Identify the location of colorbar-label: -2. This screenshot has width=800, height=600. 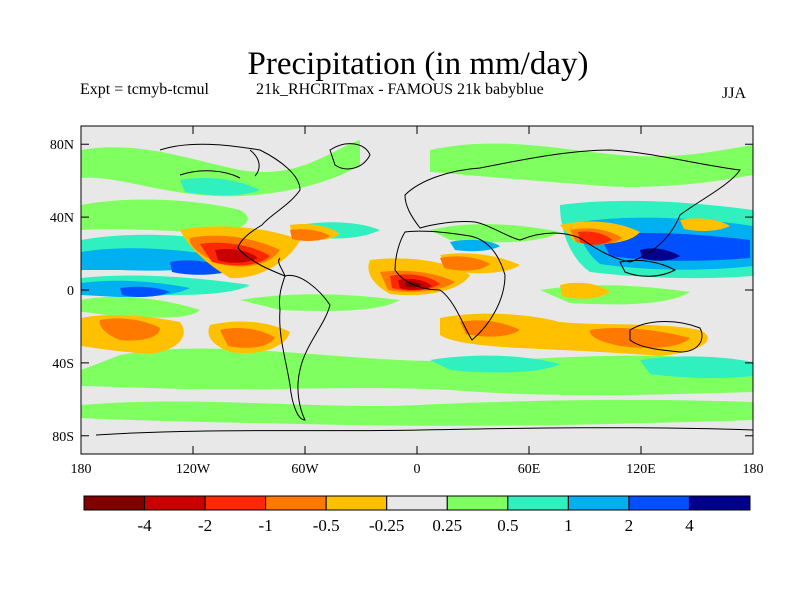
(205, 525).